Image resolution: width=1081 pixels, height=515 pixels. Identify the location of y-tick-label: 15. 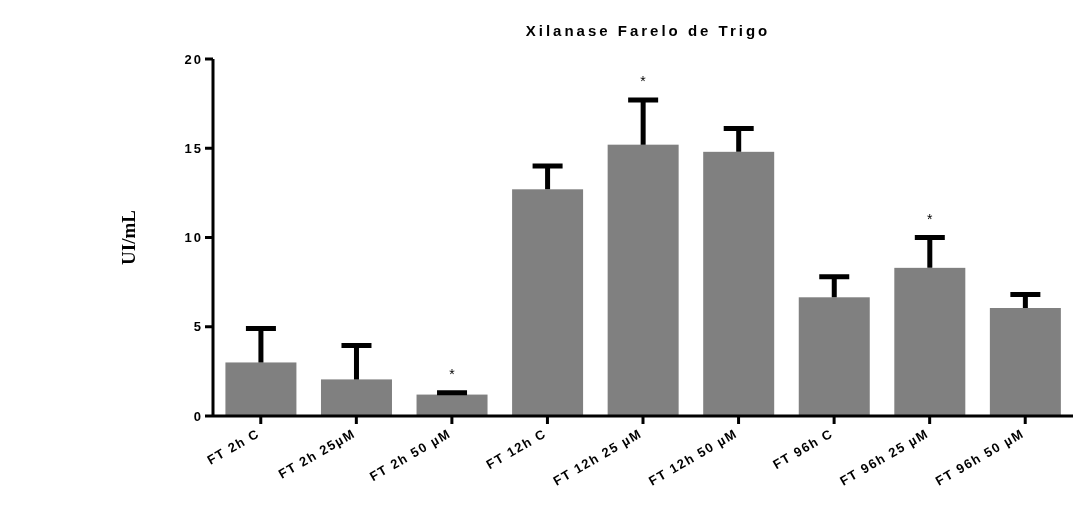
(193, 148).